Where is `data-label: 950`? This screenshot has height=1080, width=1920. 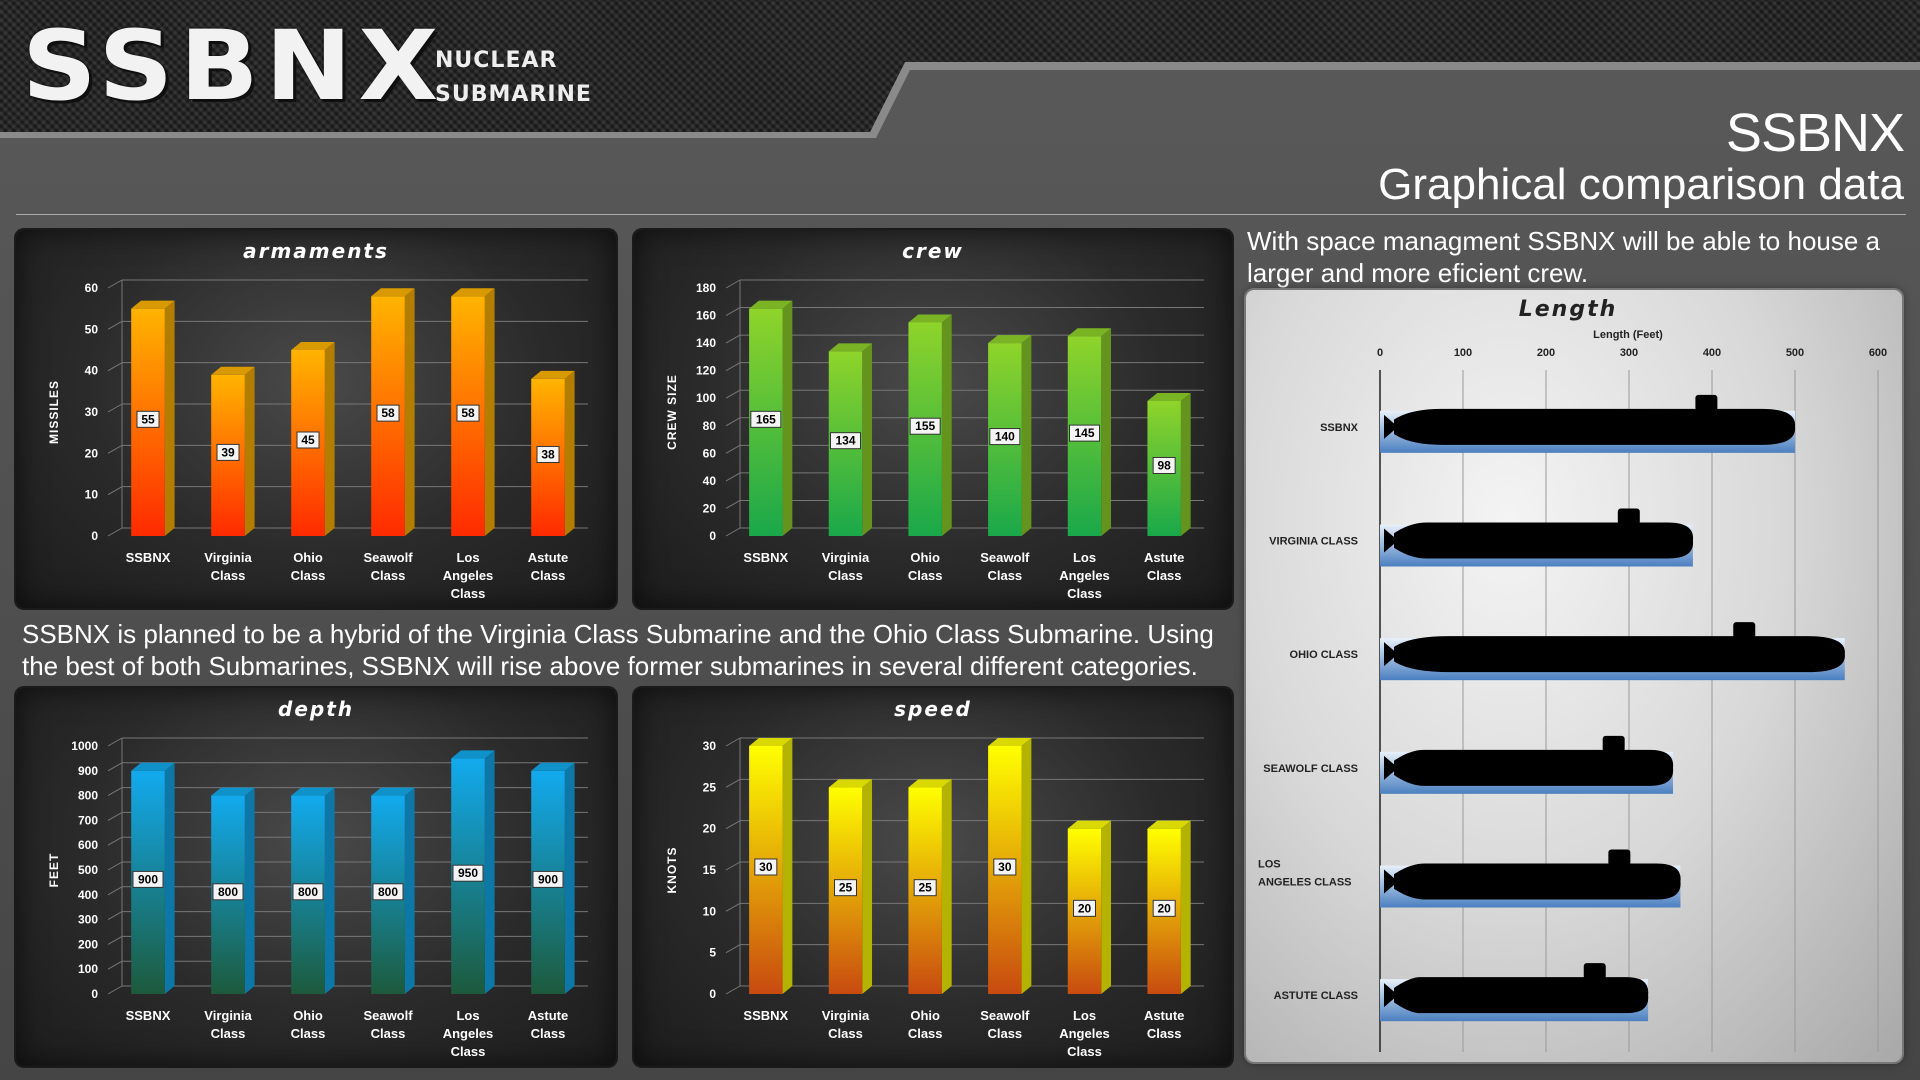
data-label: 950 is located at coordinates (468, 873).